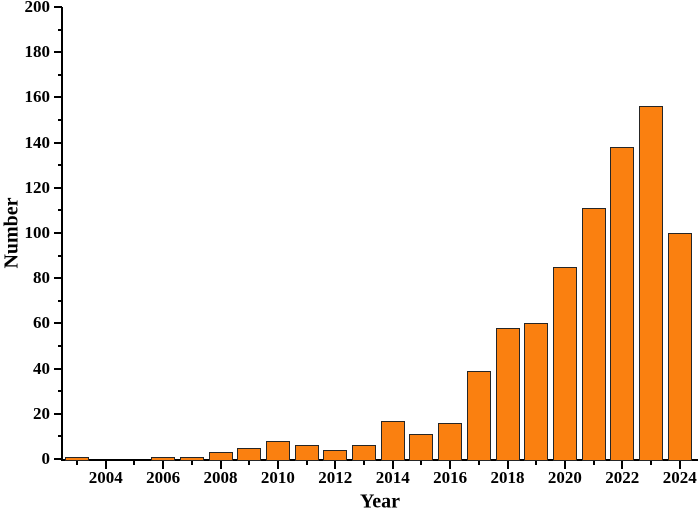 This screenshot has width=700, height=520. Describe the element at coordinates (37, 52) in the screenshot. I see `y-tick-label-180: 180` at that location.